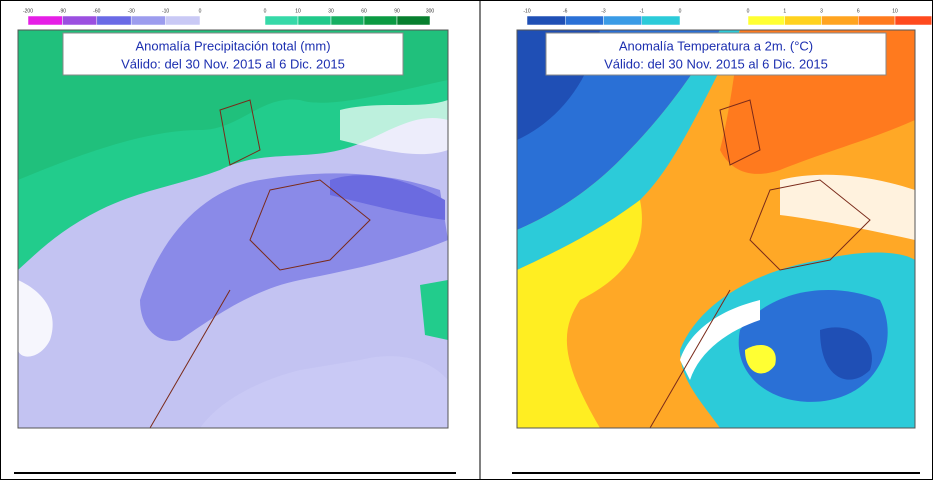  Describe the element at coordinates (784, 11) in the screenshot. I see `legend-tick: 1` at that location.